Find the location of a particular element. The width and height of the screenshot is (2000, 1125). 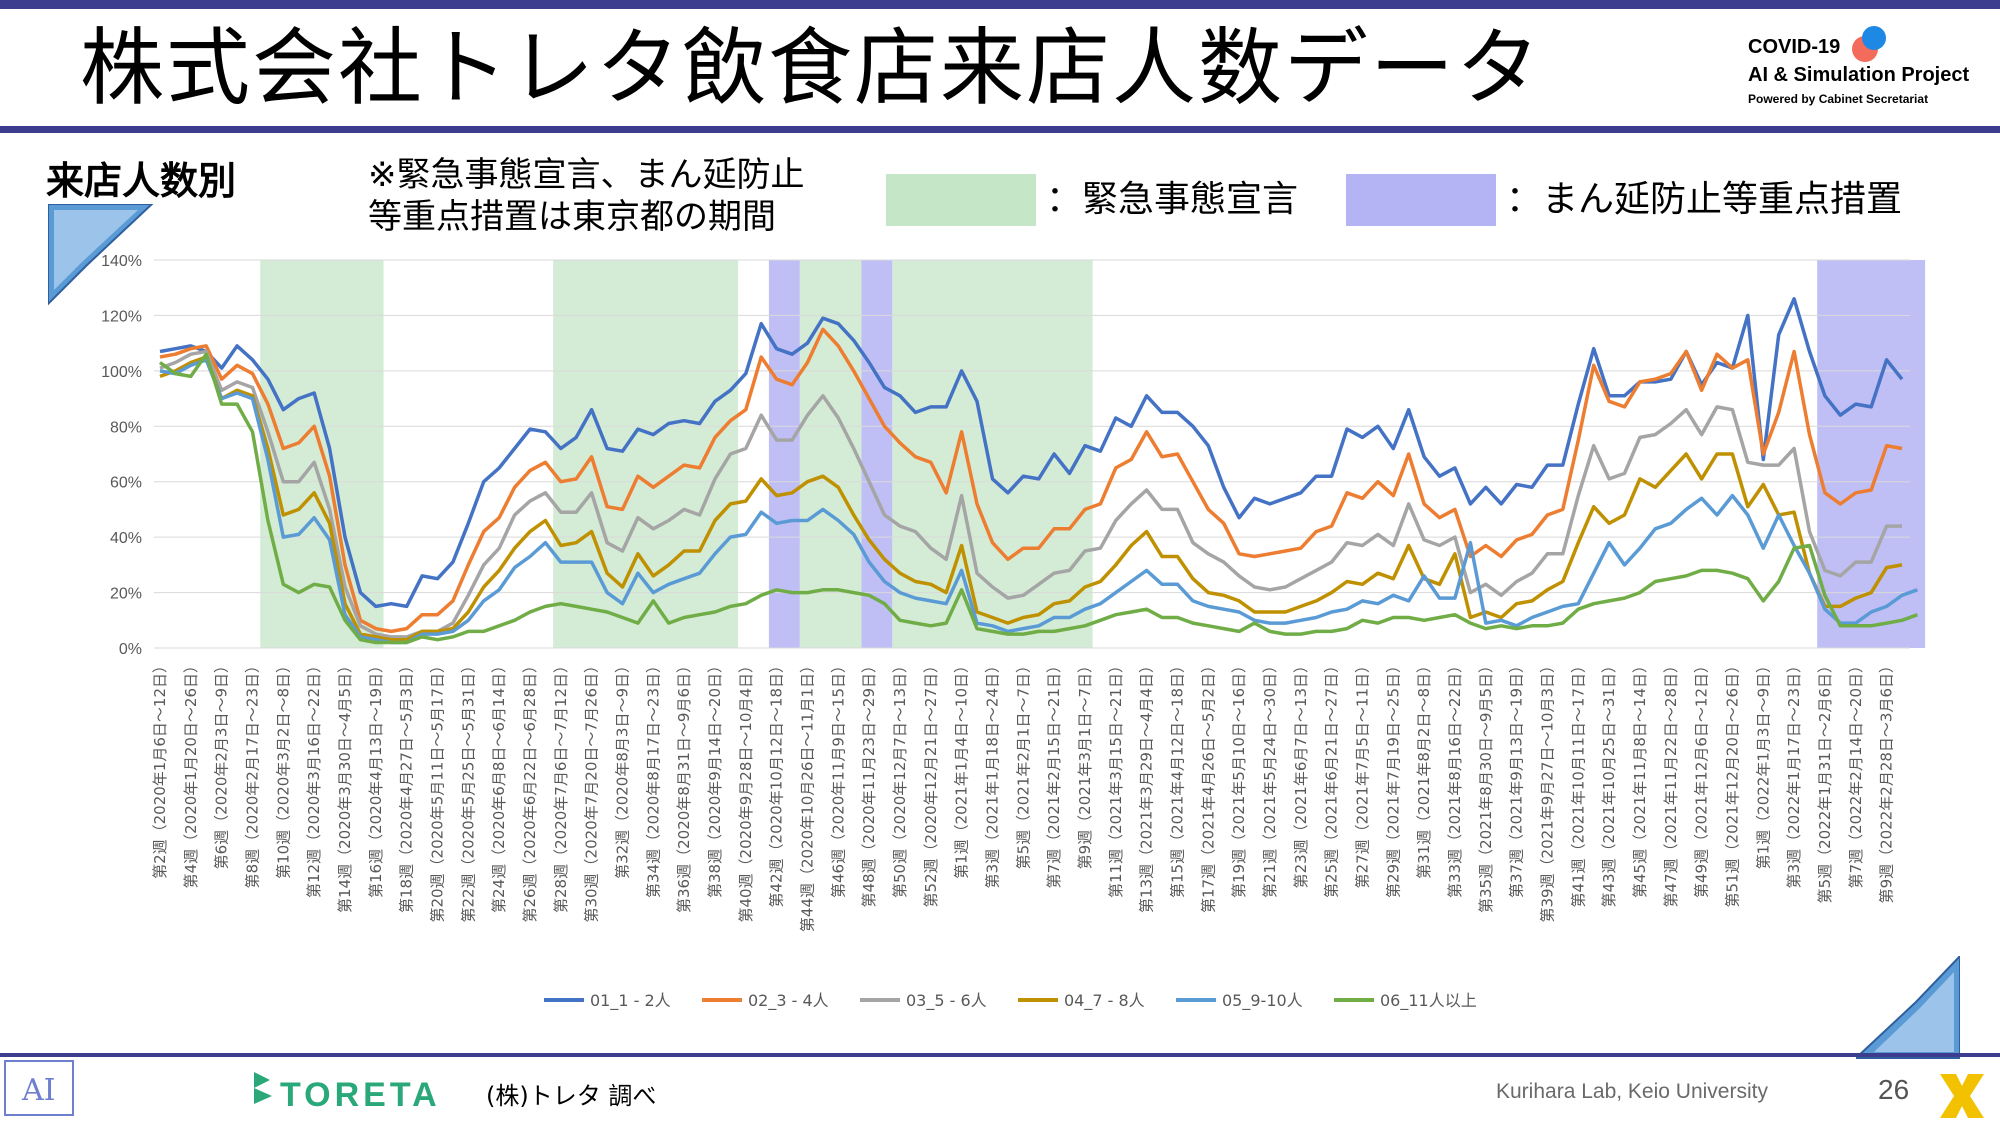

legend-label: 05_9-10人 is located at coordinates (1262, 1001).